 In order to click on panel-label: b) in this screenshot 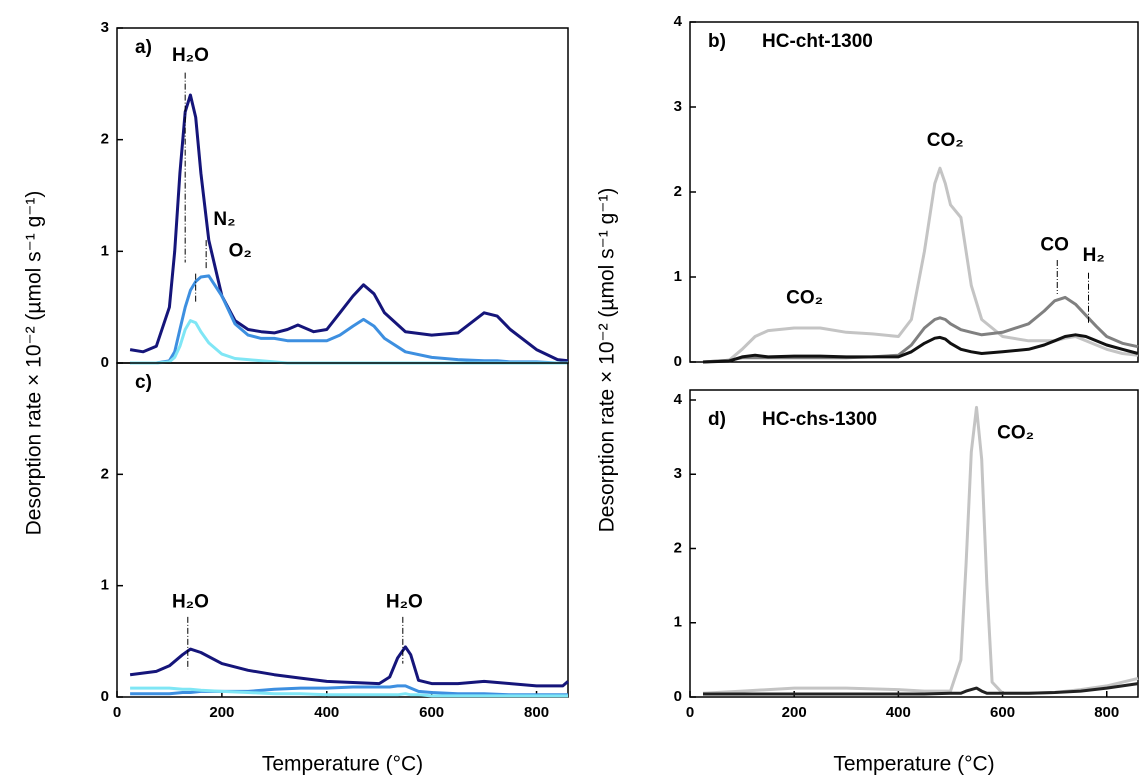, I will do `click(717, 41)`.